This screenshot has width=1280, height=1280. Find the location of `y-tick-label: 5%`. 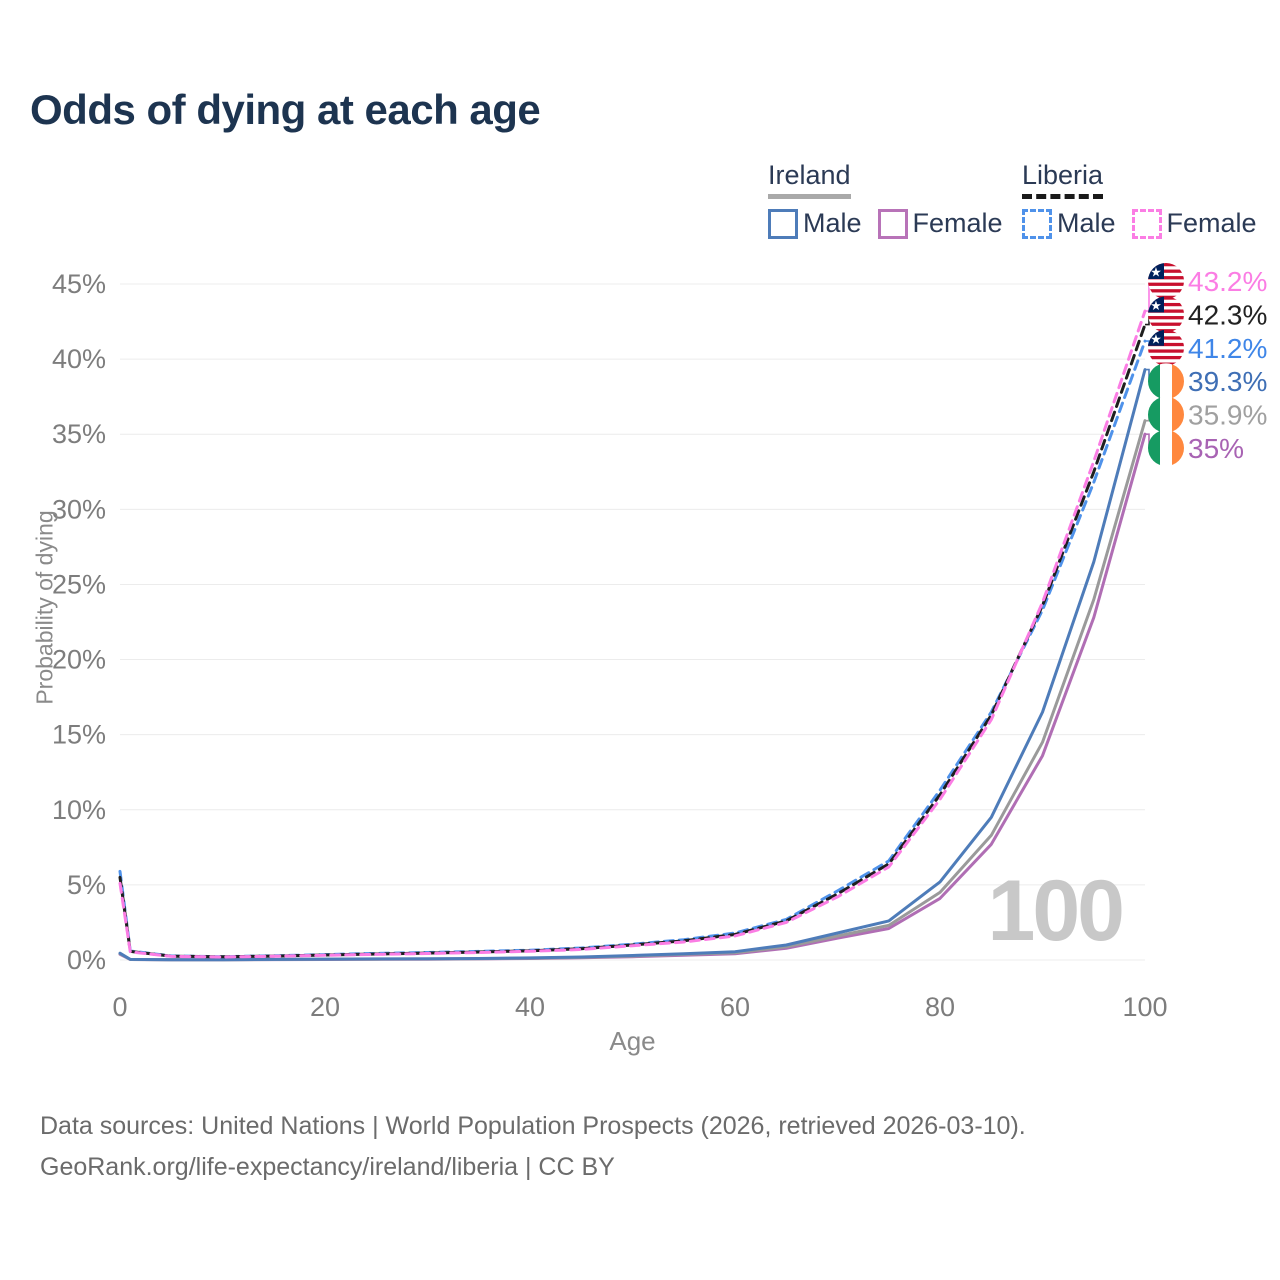

y-tick-label: 5% is located at coordinates (86, 885).